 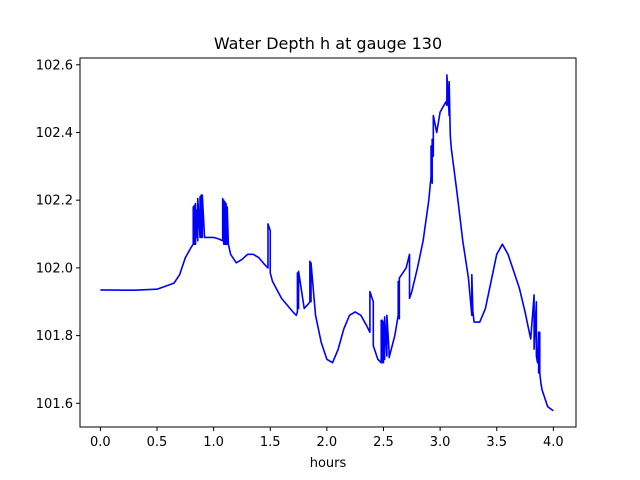 I want to click on y-tick-label: 102.6, so click(x=54, y=65).